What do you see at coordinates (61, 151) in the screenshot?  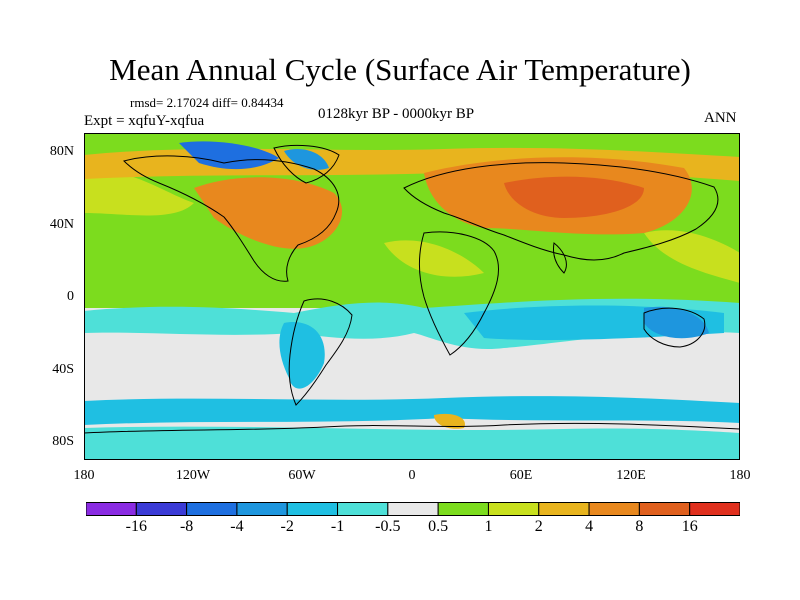 I see `y-tick-80n: 80N` at bounding box center [61, 151].